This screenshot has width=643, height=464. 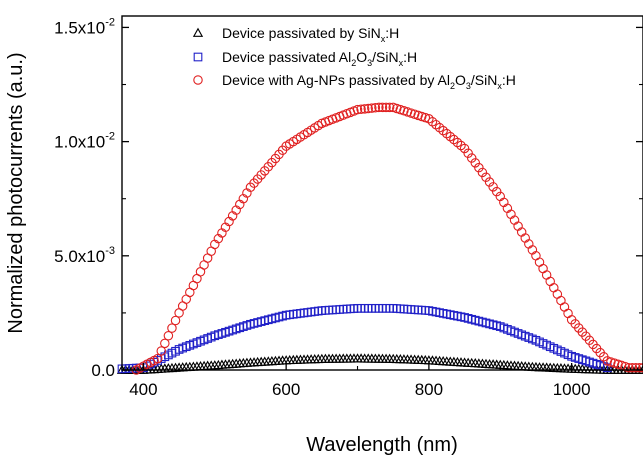 What do you see at coordinates (286, 389) in the screenshot?
I see `x-tick-label: 600` at bounding box center [286, 389].